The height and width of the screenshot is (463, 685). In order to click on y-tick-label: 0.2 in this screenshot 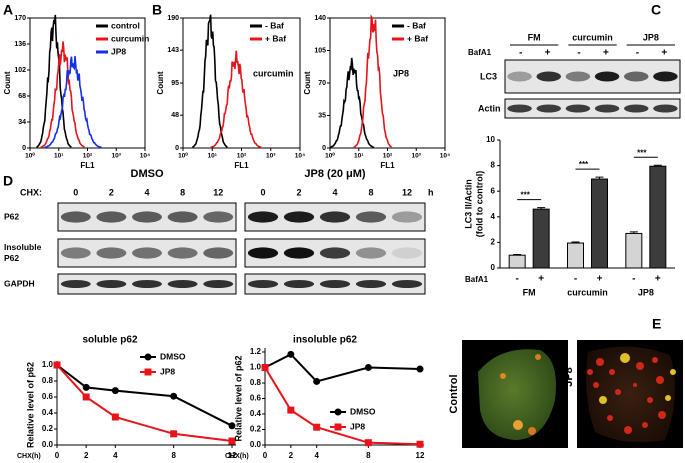, I will do `click(256, 429)`.